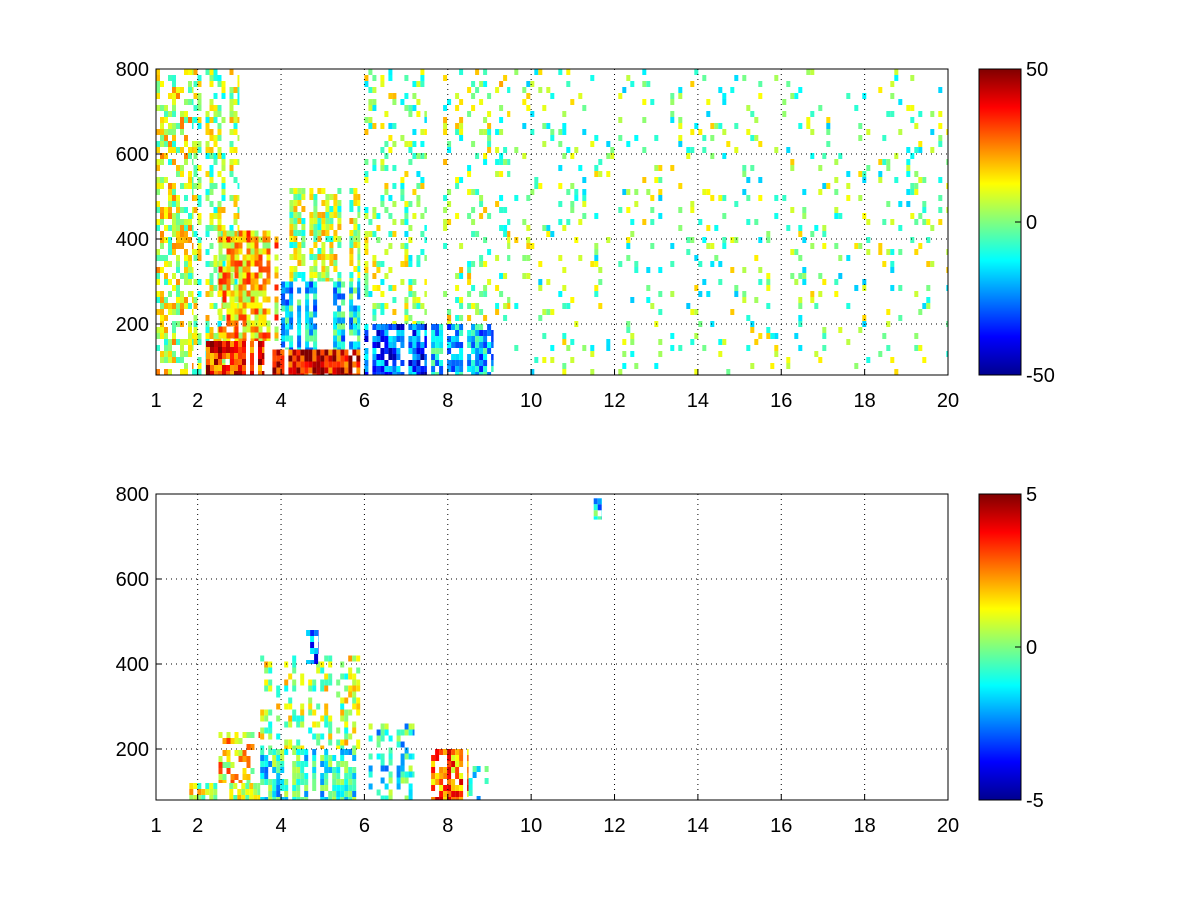 Image resolution: width=1200 pixels, height=900 pixels. Describe the element at coordinates (1035, 801) in the screenshot. I see `colorbar-tick-label: -5` at that location.